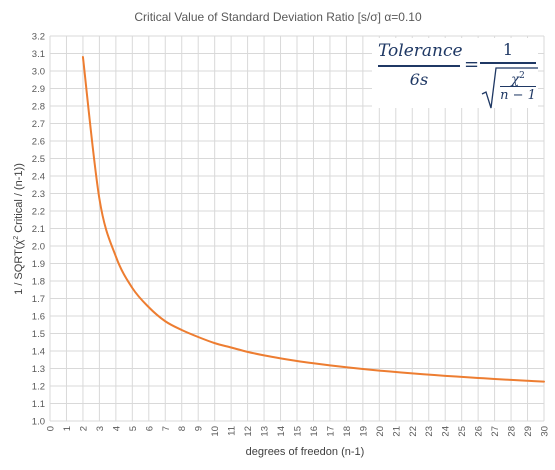  What do you see at coordinates (38, 282) in the screenshot?
I see `y-tick-label: 1.8` at bounding box center [38, 282].